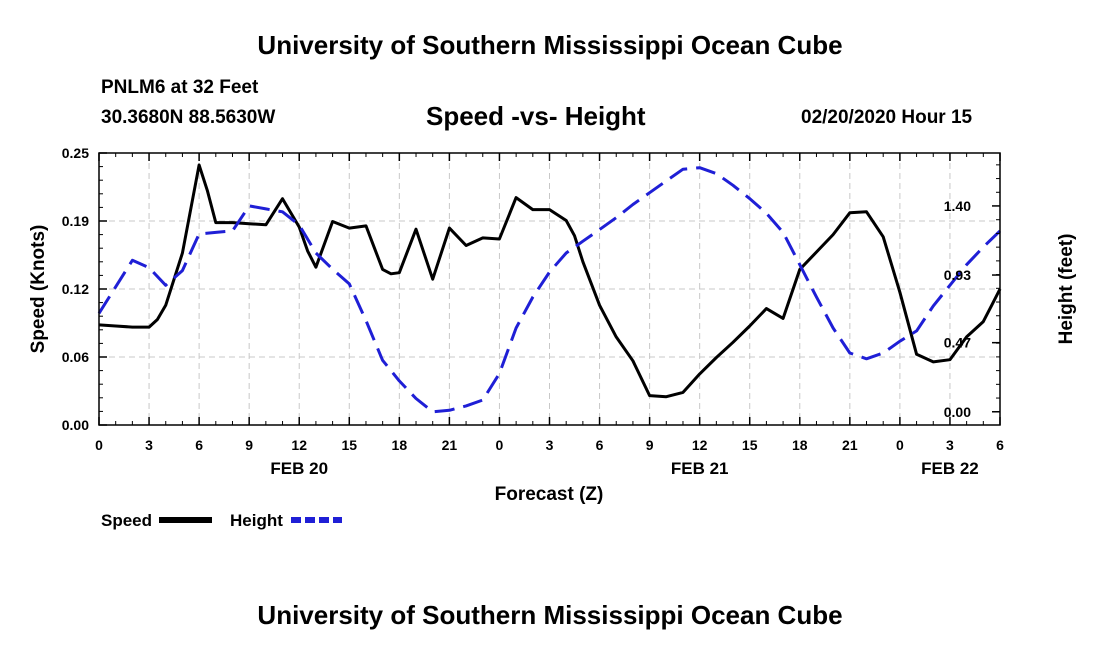 This screenshot has width=1100, height=650. I want to click on legend-label-speed: Speed, so click(126, 520).